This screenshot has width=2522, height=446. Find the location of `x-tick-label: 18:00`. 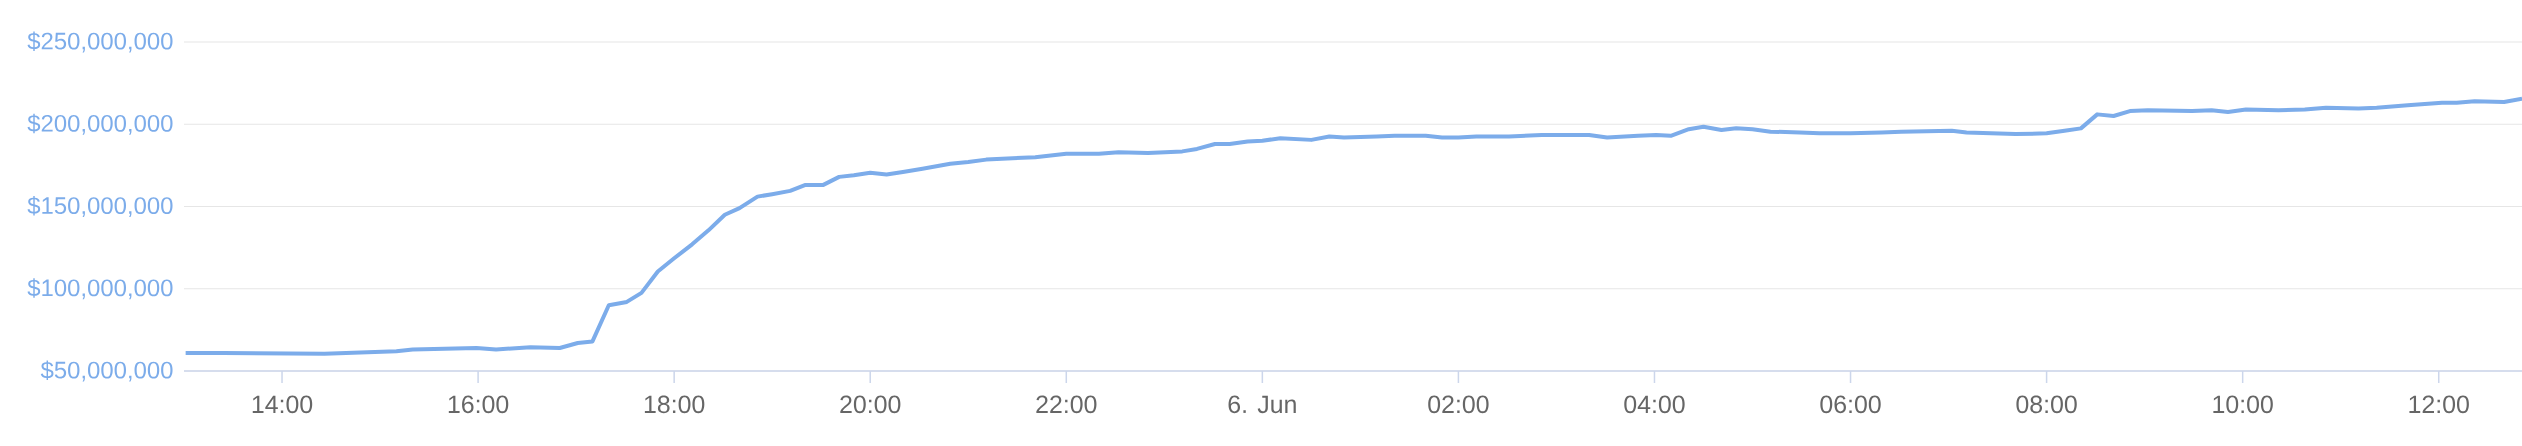

x-tick-label: 18:00 is located at coordinates (674, 404).